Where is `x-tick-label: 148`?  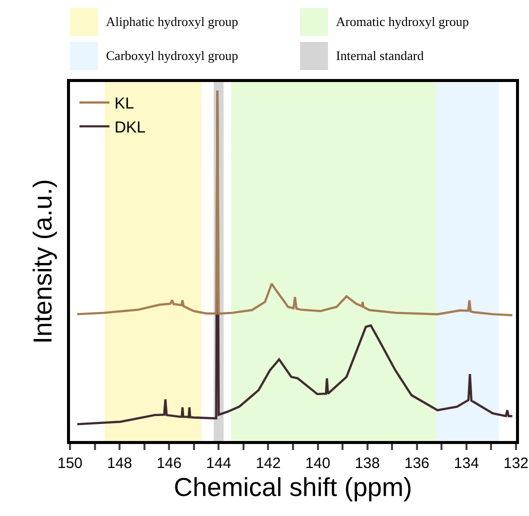 x-tick-label: 148 is located at coordinates (119, 463).